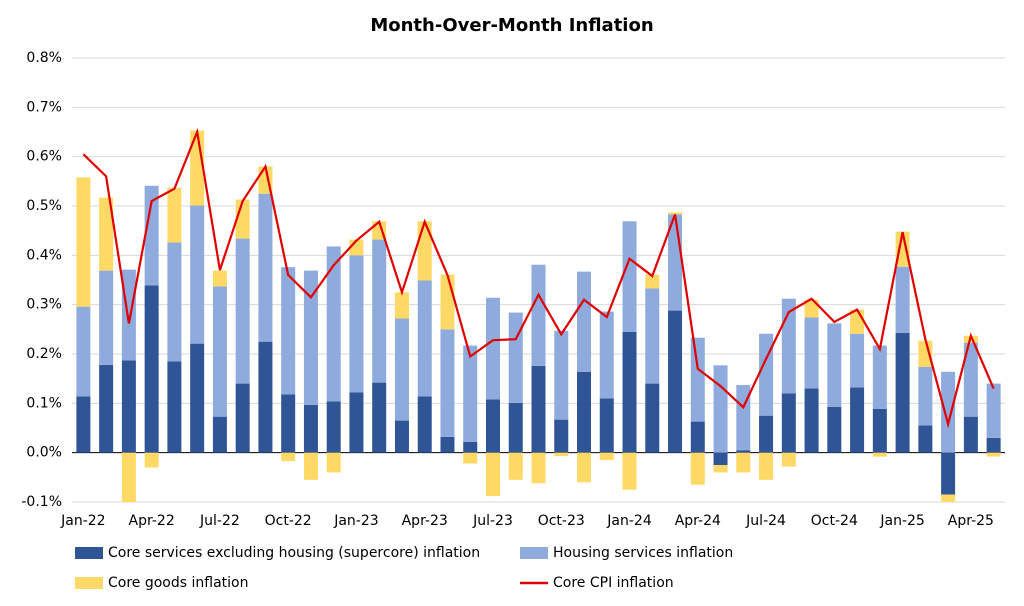  I want to click on legend-label: Core CPI inflation, so click(613, 583).